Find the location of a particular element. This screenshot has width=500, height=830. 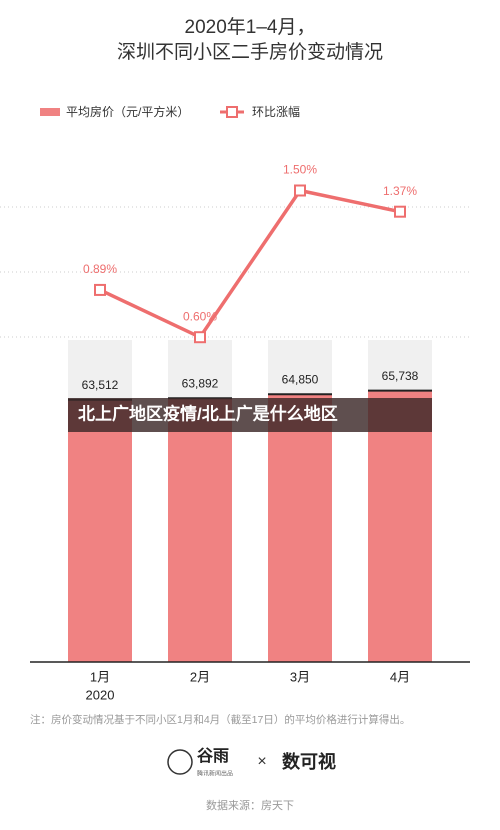

overlay-banner is located at coordinates (250, 415).